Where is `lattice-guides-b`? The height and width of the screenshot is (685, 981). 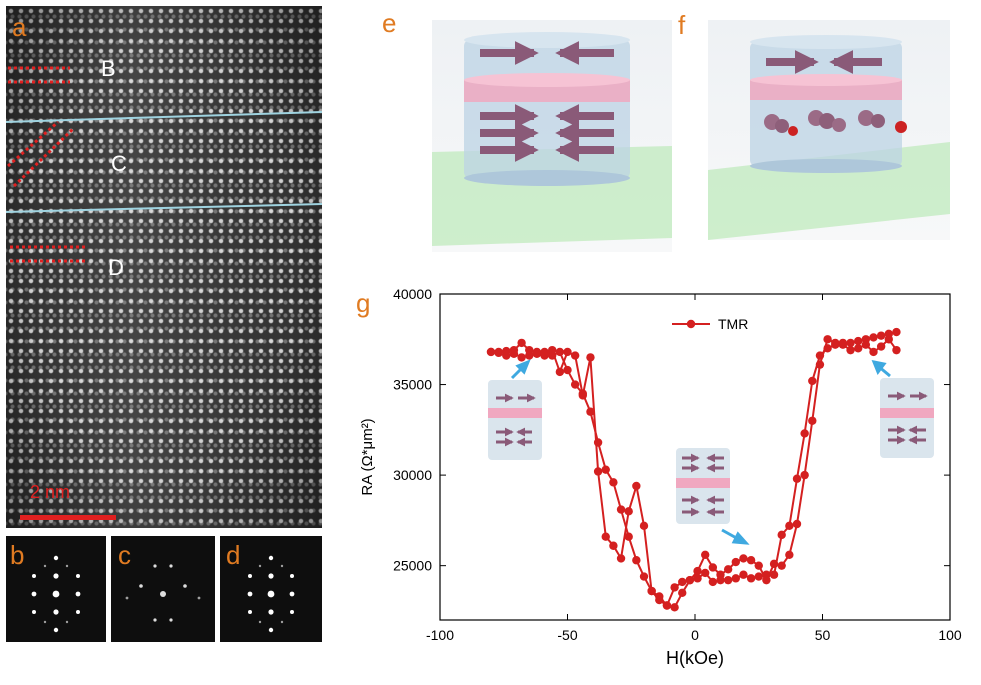 lattice-guides-b is located at coordinates (39, 75).